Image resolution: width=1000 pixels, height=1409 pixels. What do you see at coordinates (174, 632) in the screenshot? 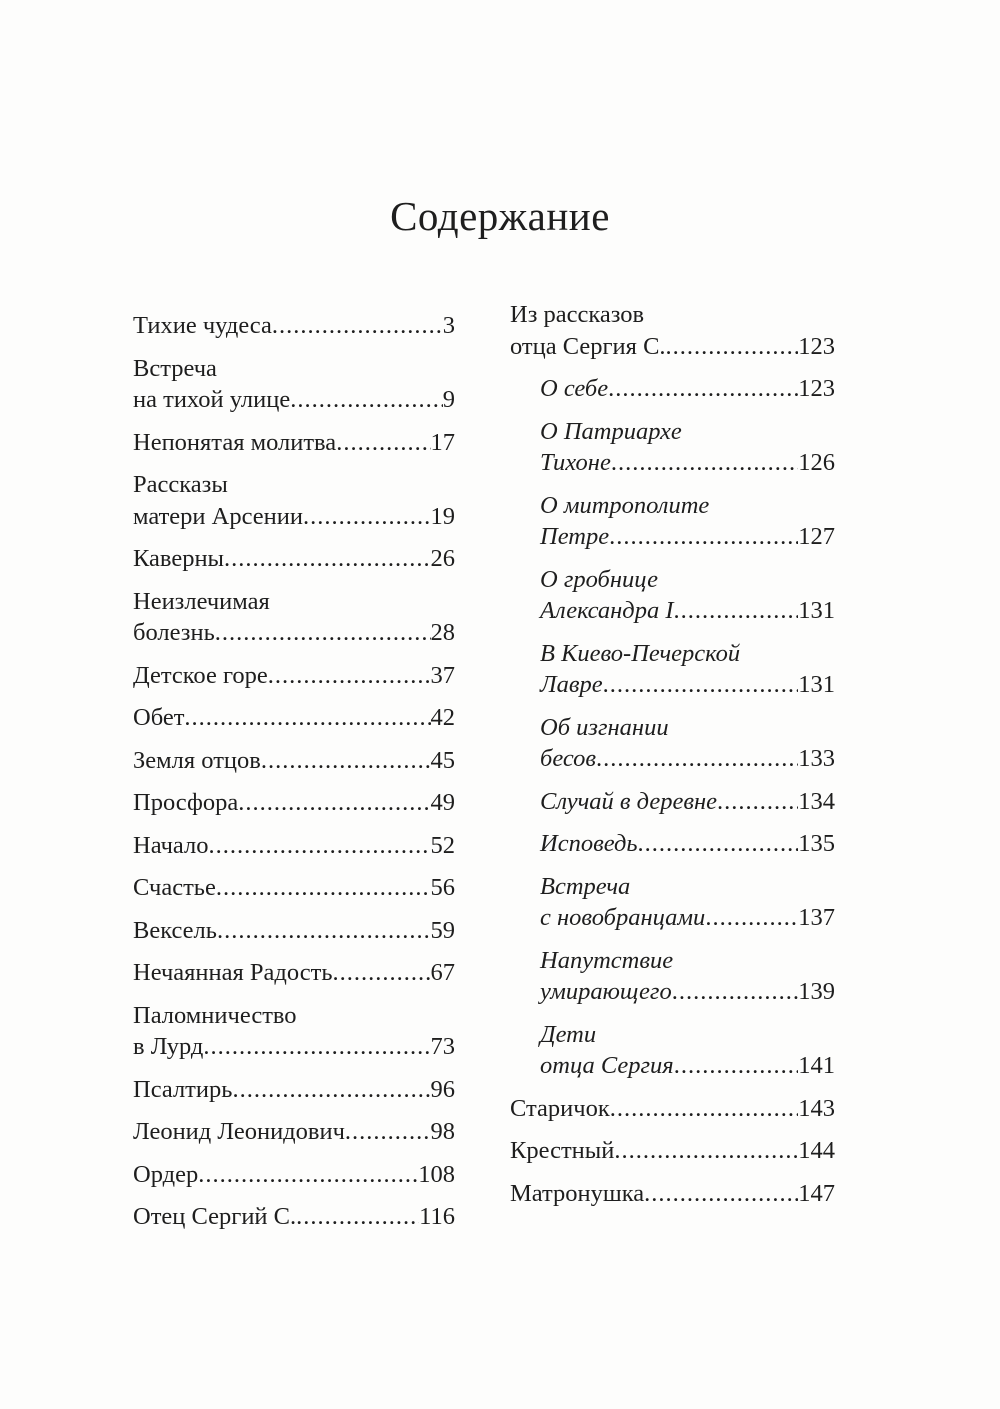
I see `toc-entry-title: болезнь` at bounding box center [174, 632].